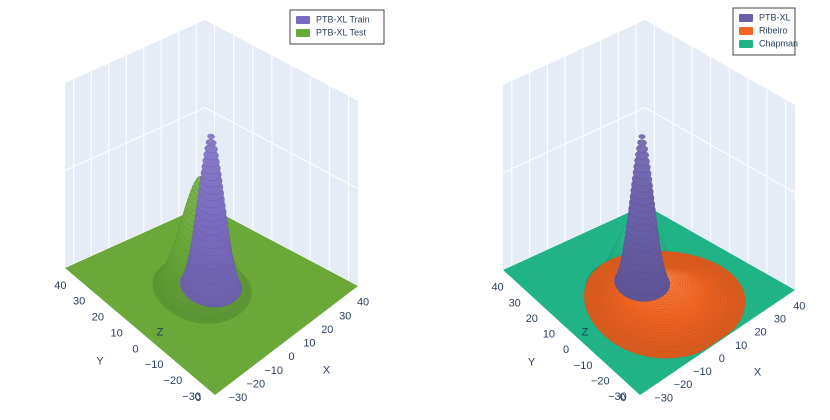 This screenshot has height=420, width=830. What do you see at coordinates (343, 19) in the screenshot?
I see `legend-label: PTB-XL Train` at bounding box center [343, 19].